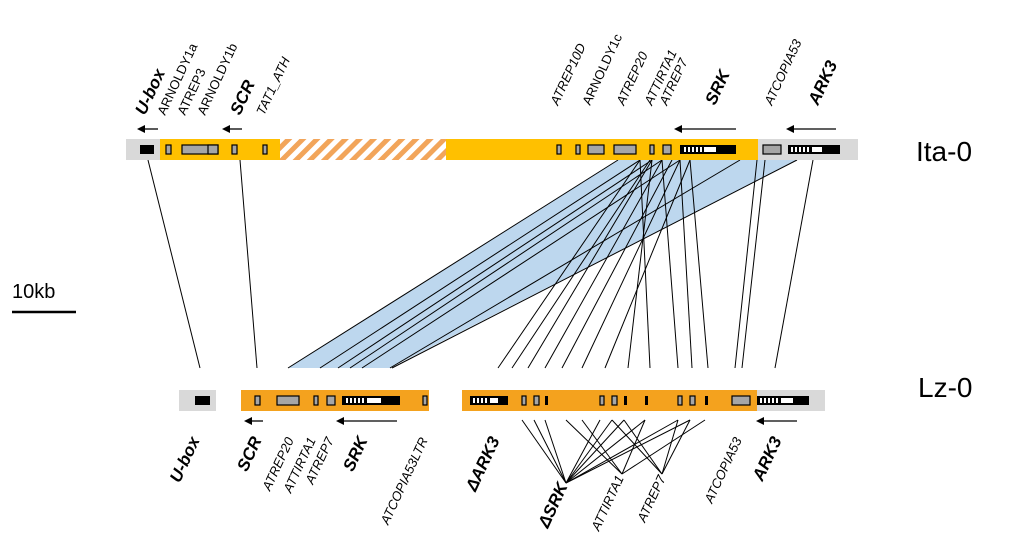 Image resolution: width=1024 pixels, height=555 pixels. Describe the element at coordinates (553, 504) in the screenshot. I see `label-dsrk: ΔSRK` at that location.